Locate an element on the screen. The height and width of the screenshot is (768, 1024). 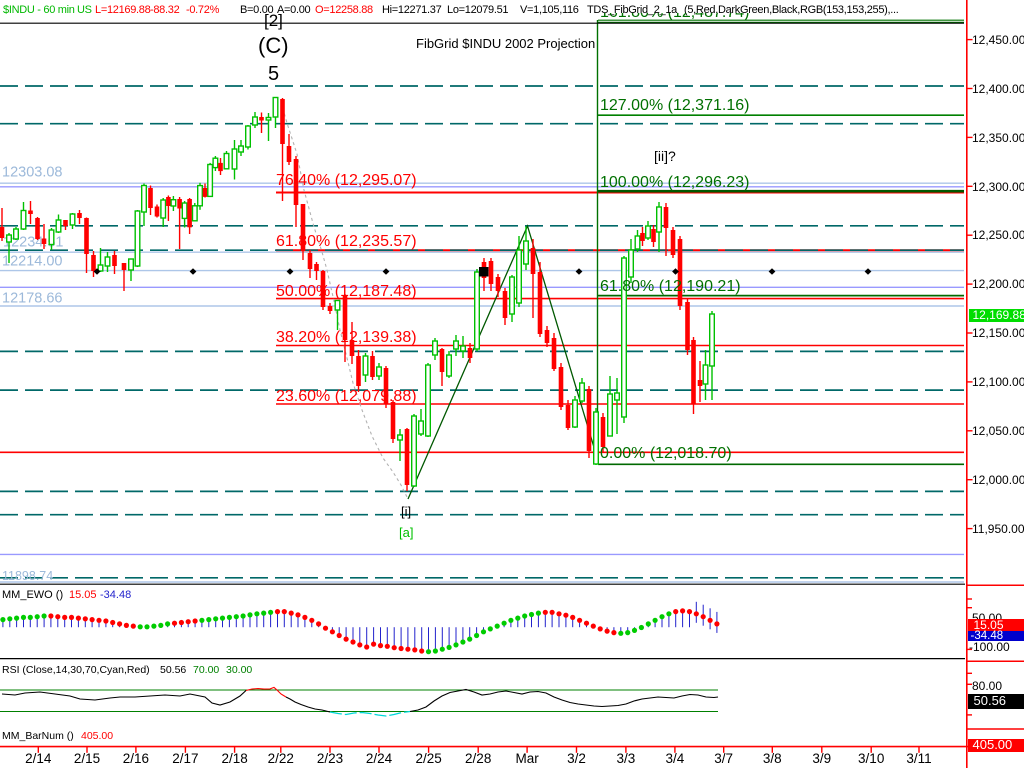
svg-text: Mar is located at coordinates (527, 758).